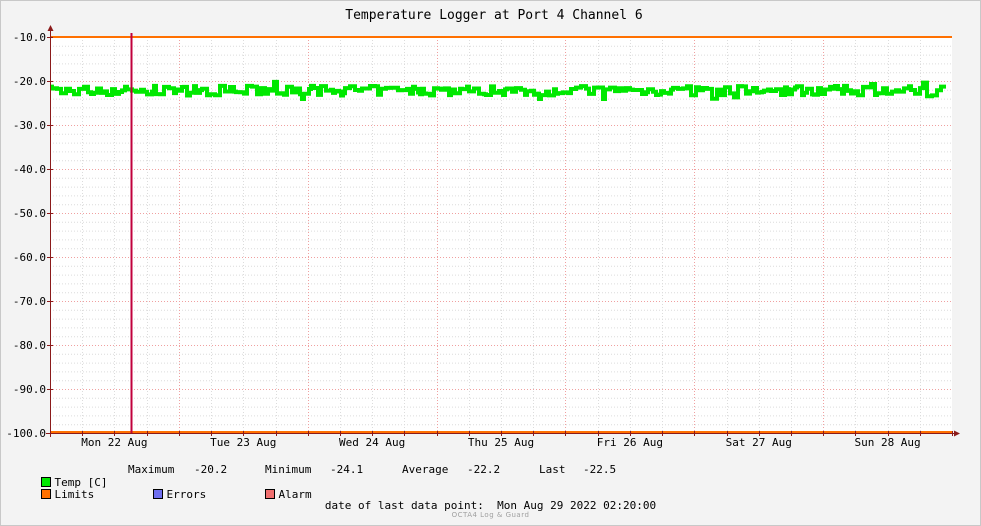 Image resolution: width=981 pixels, height=526 pixels. Describe the element at coordinates (759, 442) in the screenshot. I see `x-tick-label: Sat 27 Aug` at that location.